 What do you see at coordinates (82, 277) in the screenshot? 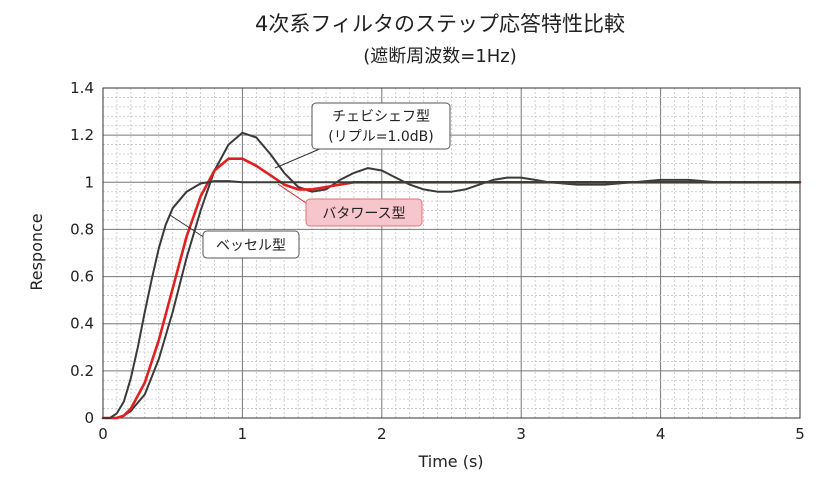
I see `y-tick-label: 0.6` at bounding box center [82, 277].